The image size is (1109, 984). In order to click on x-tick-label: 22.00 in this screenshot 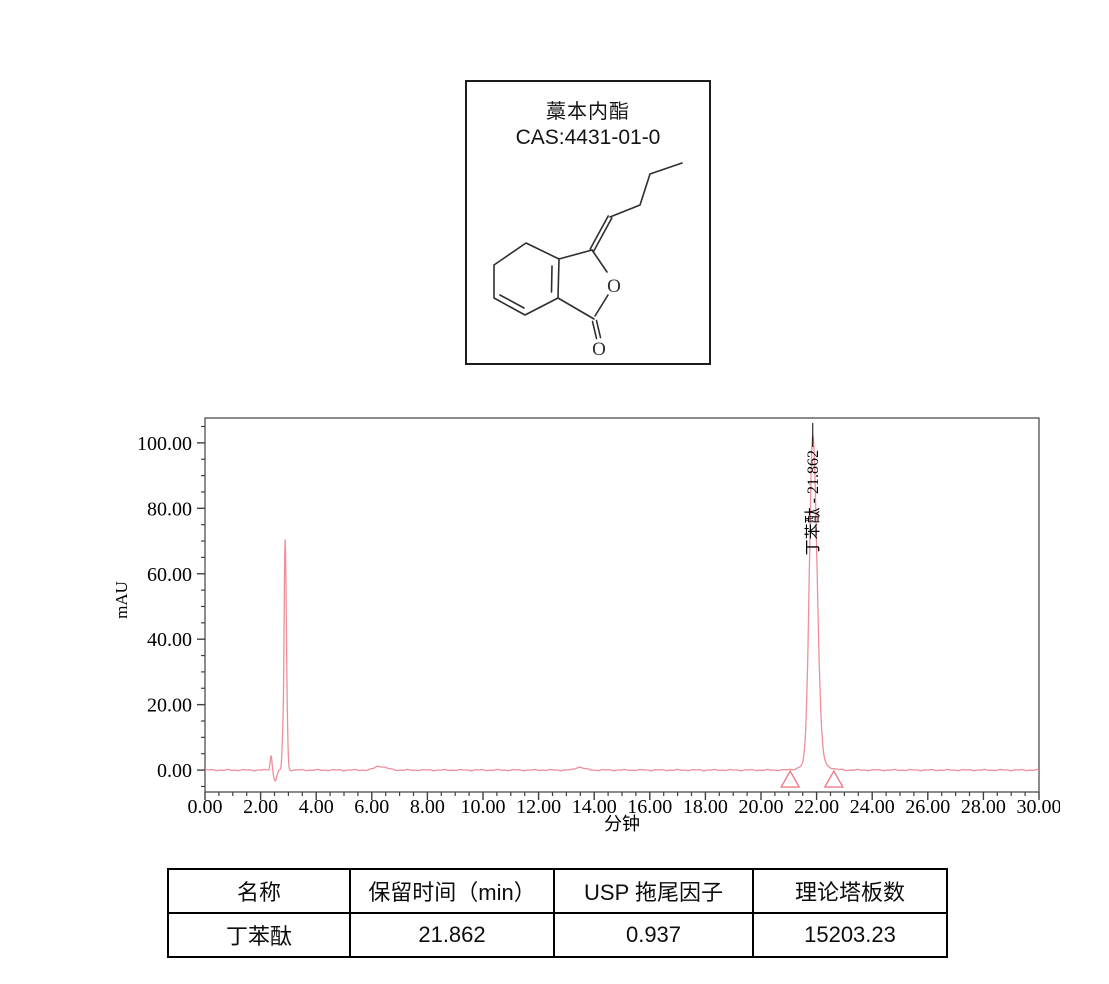, I will do `click(816, 807)`.